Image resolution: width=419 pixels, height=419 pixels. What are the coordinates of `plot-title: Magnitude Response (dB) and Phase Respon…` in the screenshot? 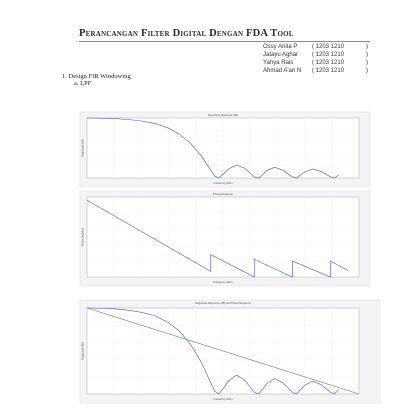 It's located at (223, 303).